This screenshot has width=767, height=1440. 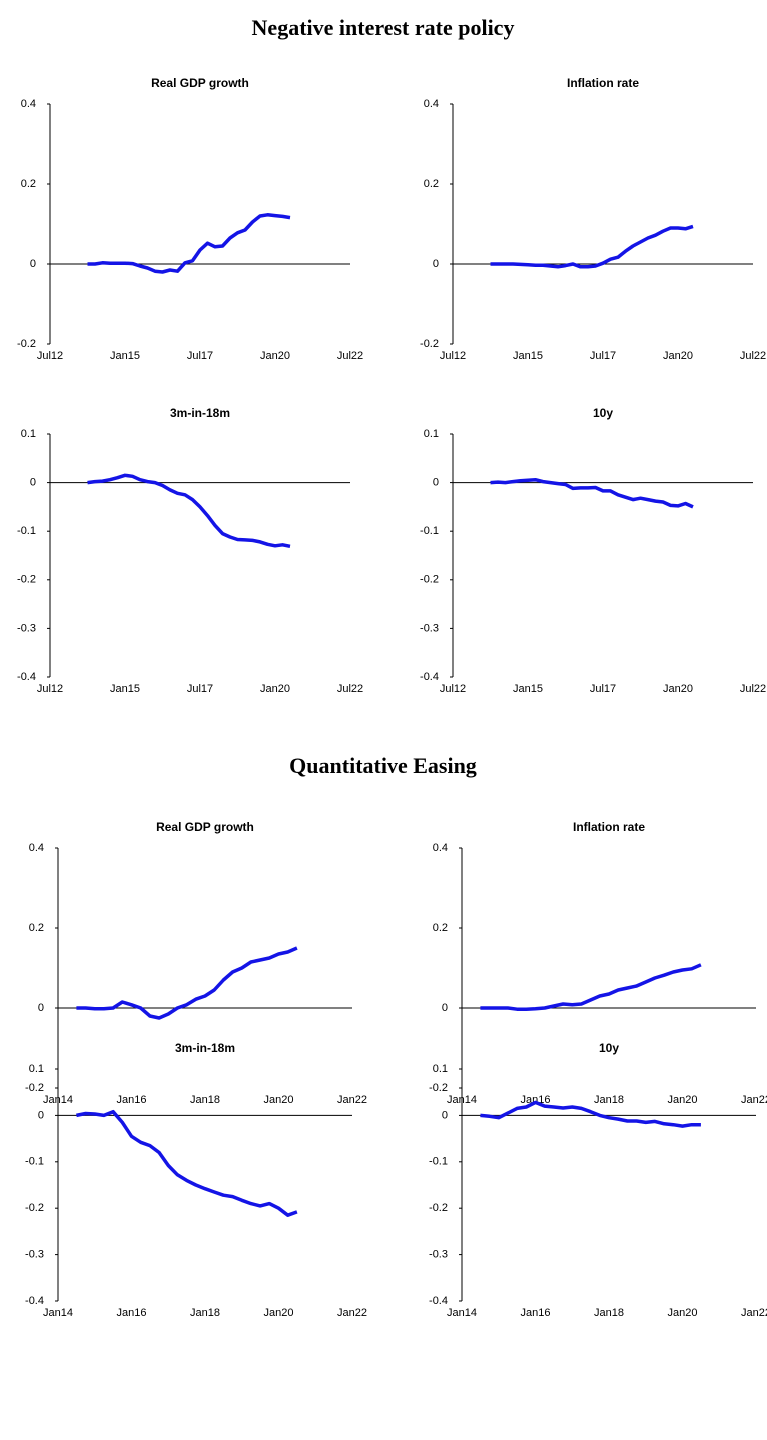 I want to click on section-title: Negative interest rate policy, so click(x=383, y=27).